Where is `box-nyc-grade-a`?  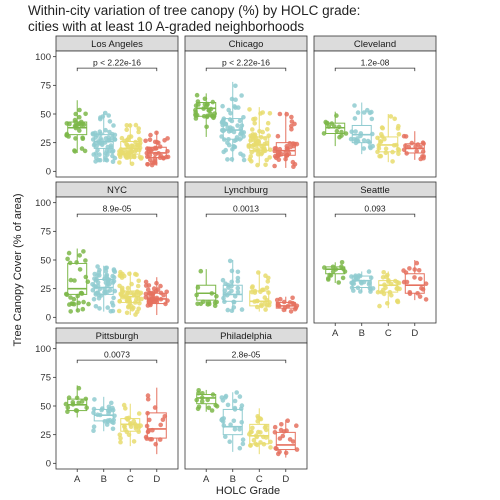
box-nyc-grade-a is located at coordinates (77, 281).